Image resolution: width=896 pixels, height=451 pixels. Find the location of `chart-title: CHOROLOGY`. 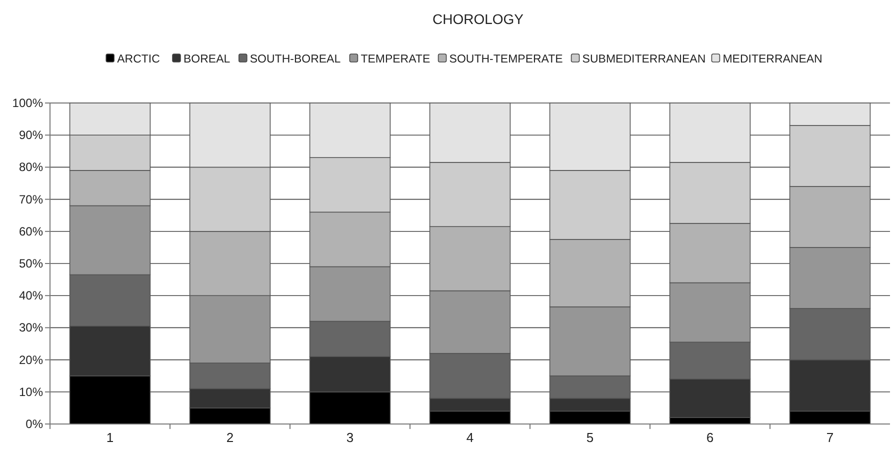

chart-title: CHOROLOGY is located at coordinates (478, 19).